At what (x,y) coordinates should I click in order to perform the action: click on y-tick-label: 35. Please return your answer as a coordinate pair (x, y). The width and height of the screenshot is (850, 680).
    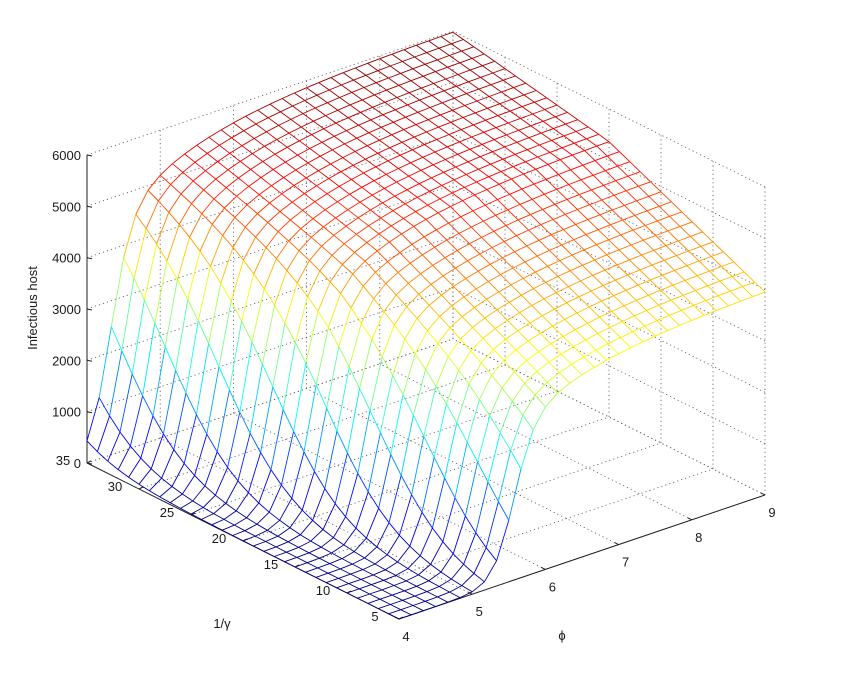
    Looking at the image, I should click on (63, 460).